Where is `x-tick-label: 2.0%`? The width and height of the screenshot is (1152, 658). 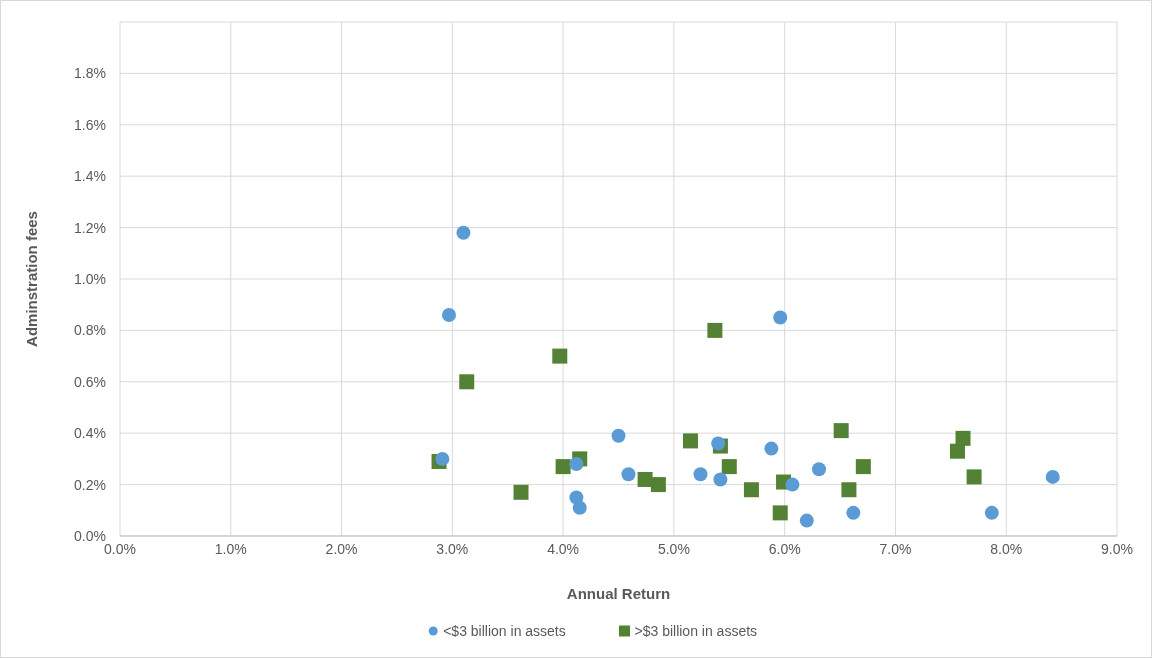
x-tick-label: 2.0% is located at coordinates (341, 549).